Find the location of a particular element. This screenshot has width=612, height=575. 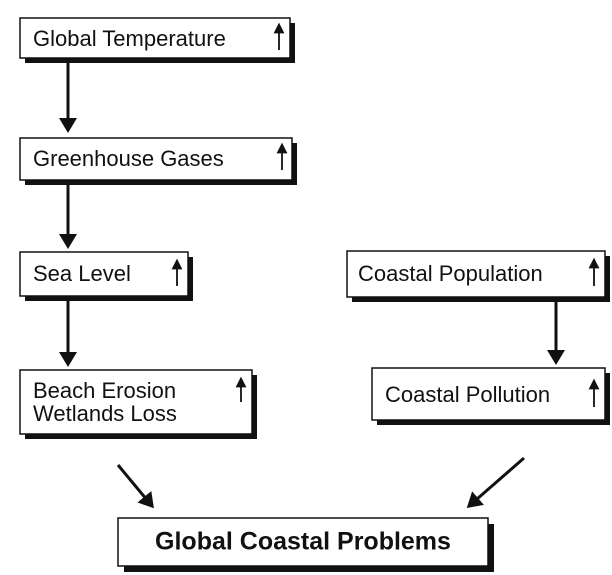

node: Sea Level is located at coordinates (106, 276).